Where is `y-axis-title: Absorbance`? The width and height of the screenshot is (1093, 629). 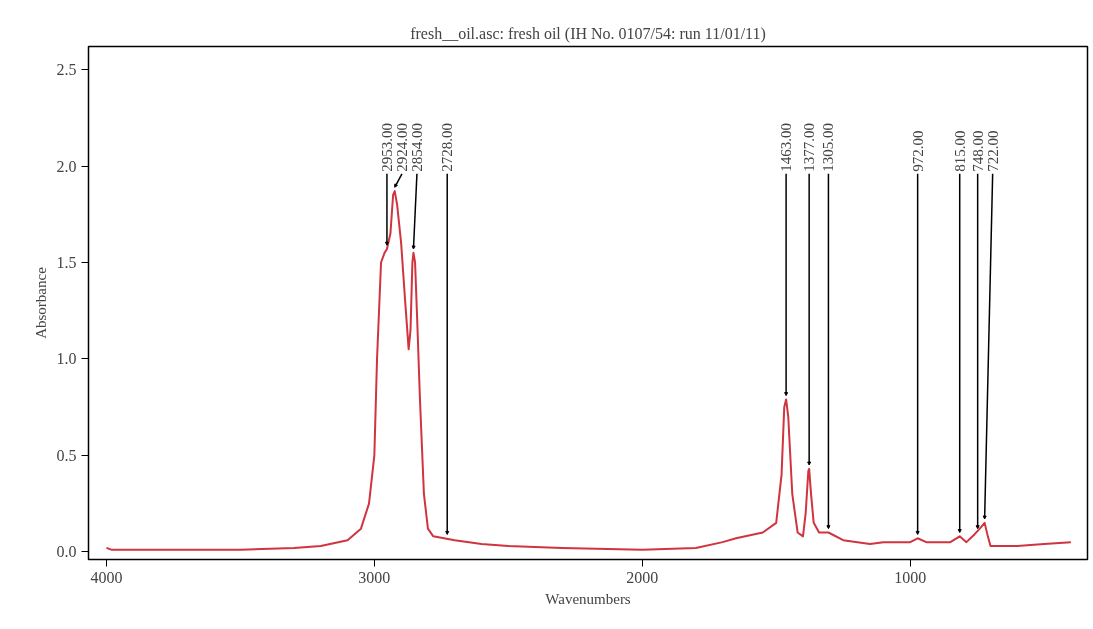 y-axis-title: Absorbance is located at coordinates (40, 302).